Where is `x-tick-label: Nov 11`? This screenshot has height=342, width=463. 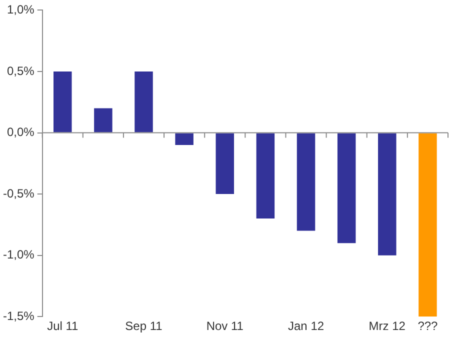
x-tick-label: Nov 11 is located at coordinates (225, 326).